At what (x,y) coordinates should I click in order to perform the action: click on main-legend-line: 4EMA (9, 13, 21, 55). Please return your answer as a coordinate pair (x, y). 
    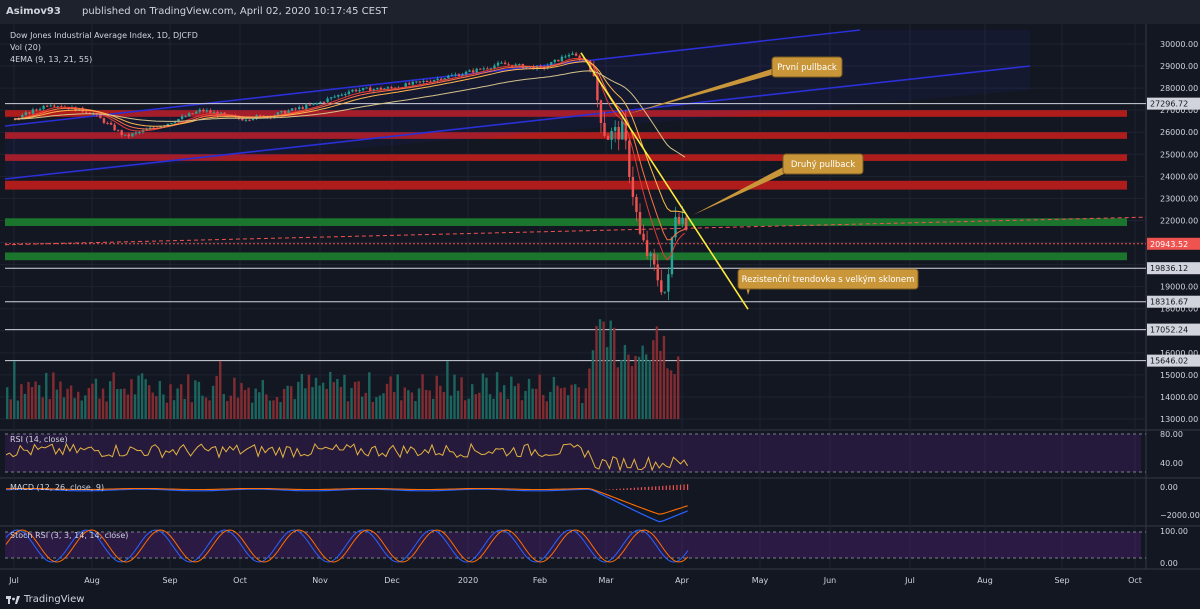
    Looking at the image, I should click on (51, 59).